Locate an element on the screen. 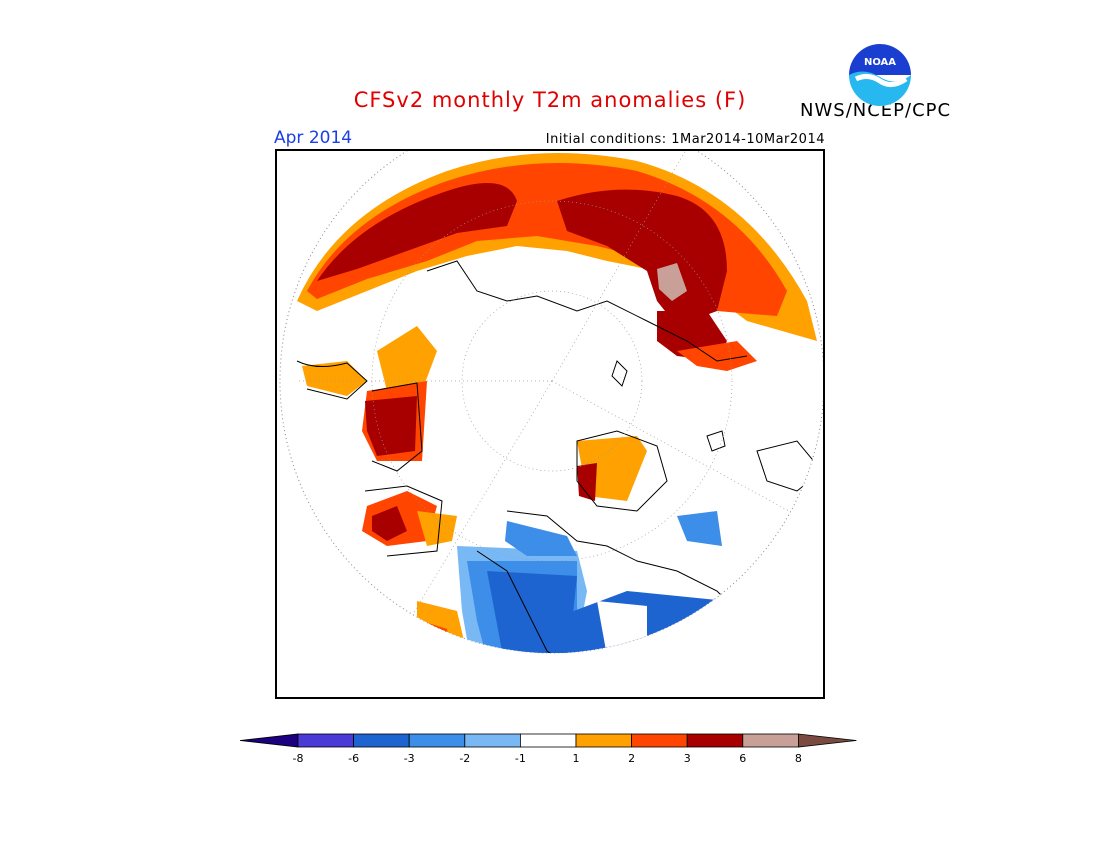 The image size is (1100, 850). colorbar-tick-label: 6 is located at coordinates (743, 758).